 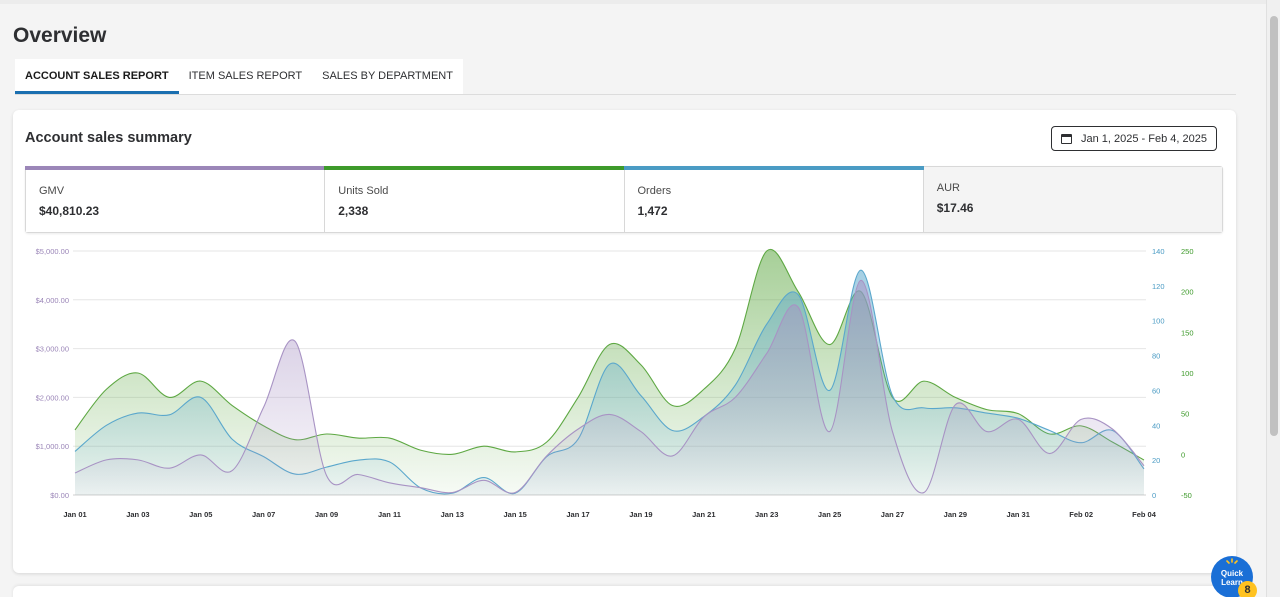 I want to click on notification-badge: 8, so click(x=1247, y=589).